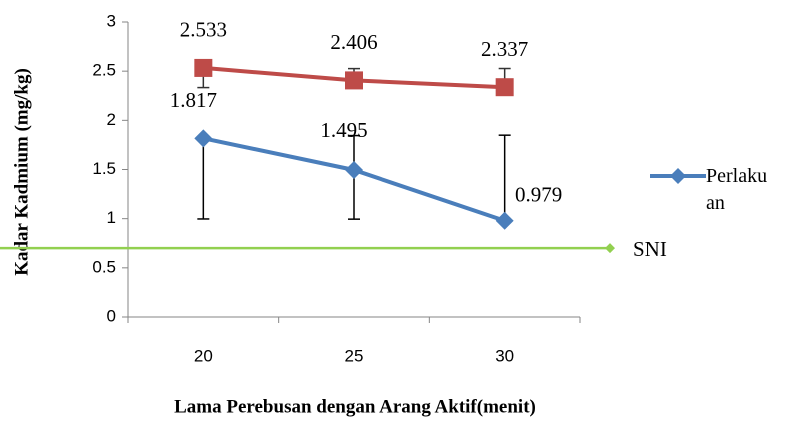 The width and height of the screenshot is (790, 421). I want to click on reference-label: SNI, so click(650, 249).